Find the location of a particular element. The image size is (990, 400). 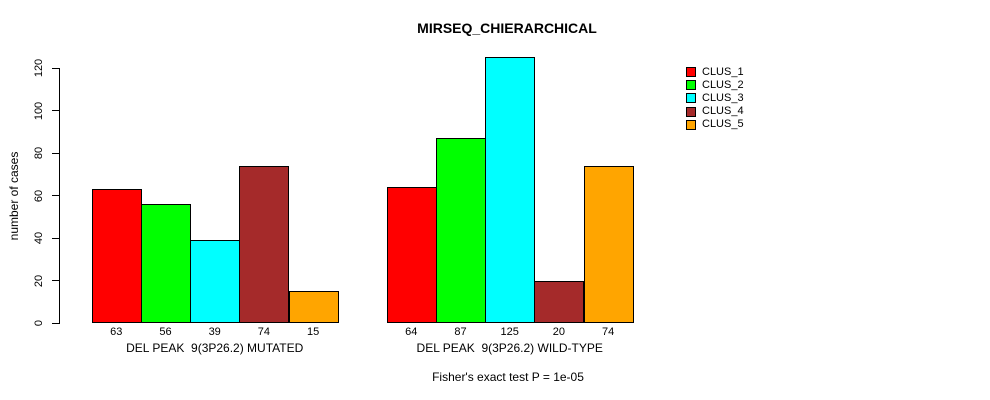

bar-value-label: 63 is located at coordinates (116, 332).